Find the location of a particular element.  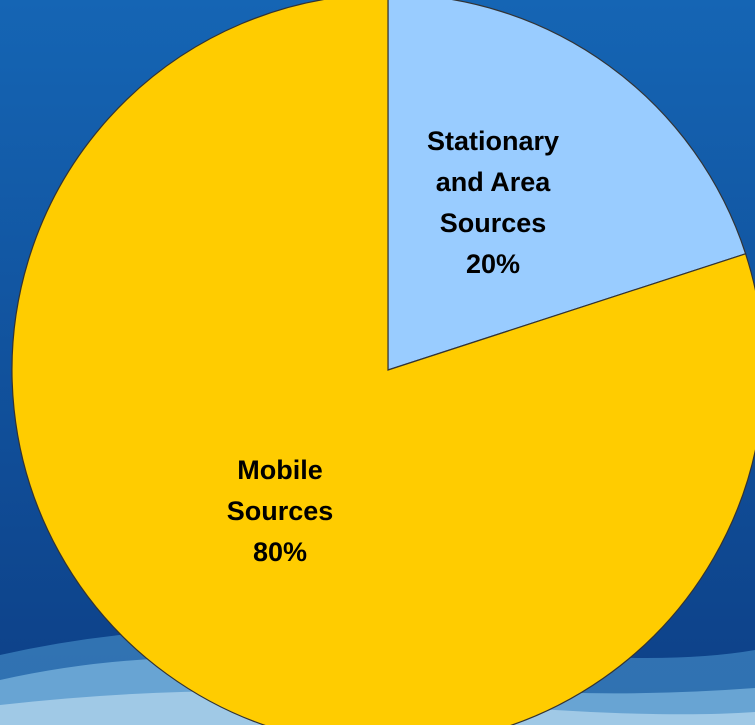

slice-label-1-line-1: Stationary is located at coordinates (493, 141).